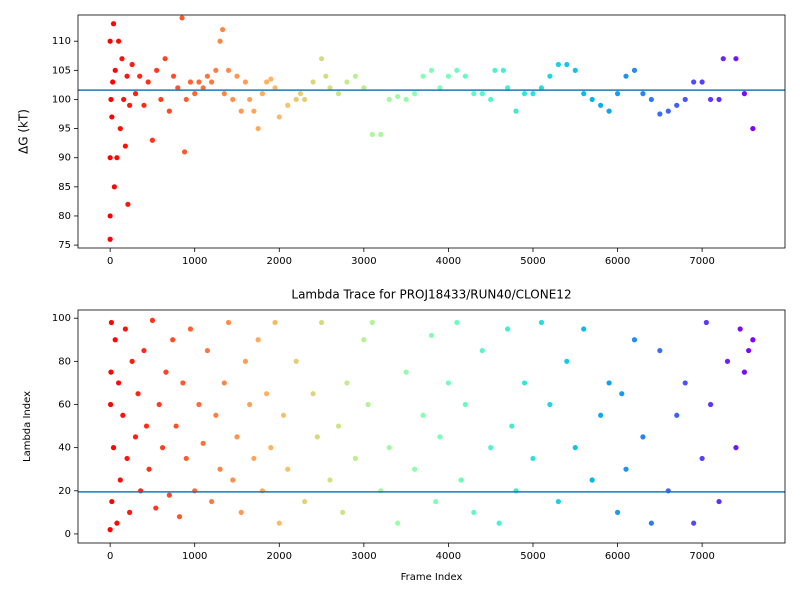 This screenshot has height=604, width=800. Describe the element at coordinates (27, 426) in the screenshot. I see `y-axis-label: Lambda Index` at that location.